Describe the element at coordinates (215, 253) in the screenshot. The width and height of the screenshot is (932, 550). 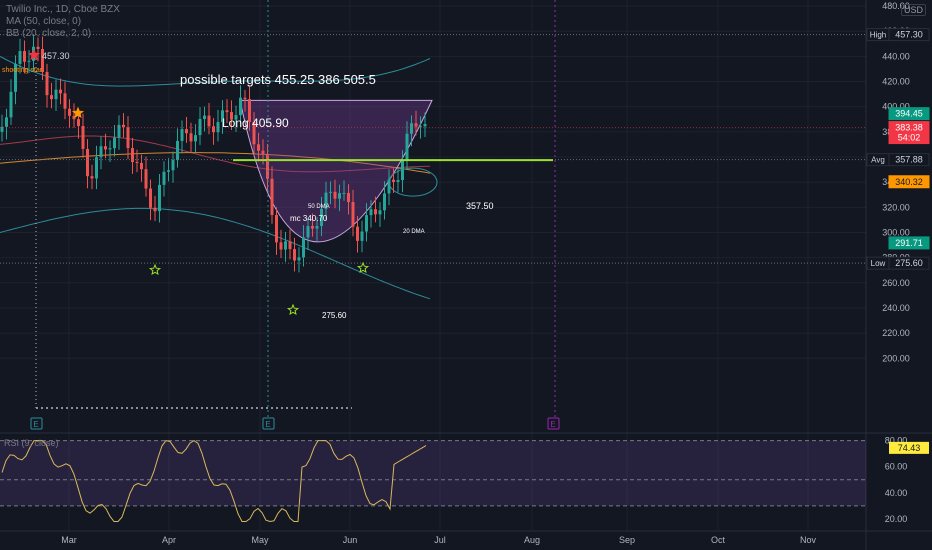
I see `bb-lower-band` at that location.